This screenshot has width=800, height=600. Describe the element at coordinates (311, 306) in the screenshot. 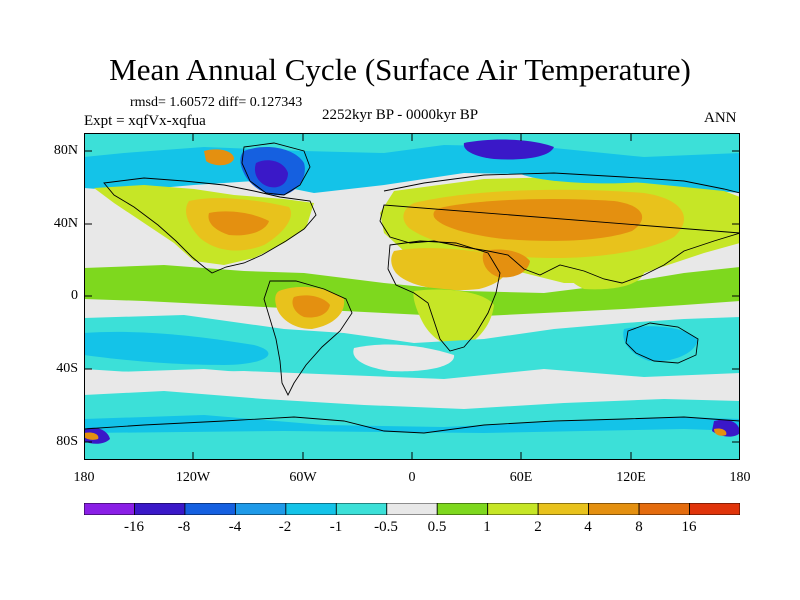

I see `amazon-core` at that location.